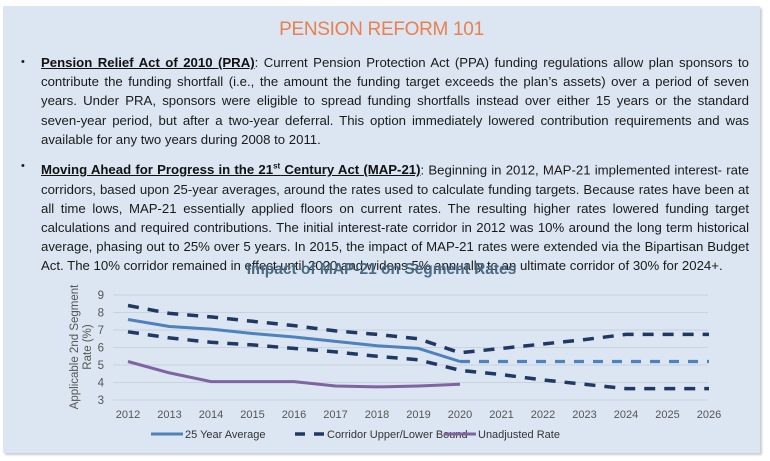 The width and height of the screenshot is (770, 461). What do you see at coordinates (460, 415) in the screenshot?
I see `x-tick-label: 2020` at bounding box center [460, 415].